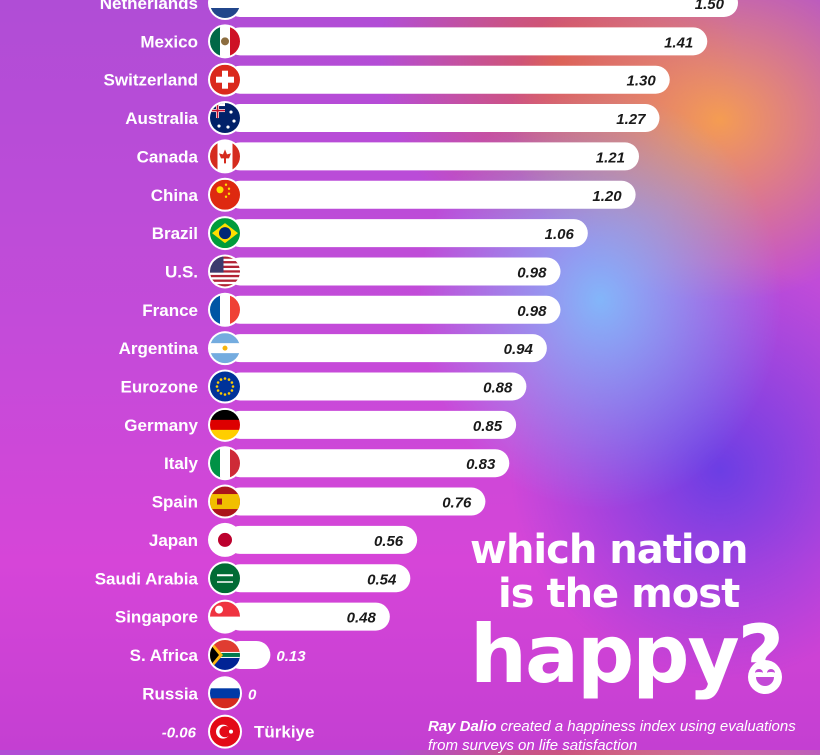  What do you see at coordinates (170, 310) in the screenshot?
I see `country-label: France` at bounding box center [170, 310].